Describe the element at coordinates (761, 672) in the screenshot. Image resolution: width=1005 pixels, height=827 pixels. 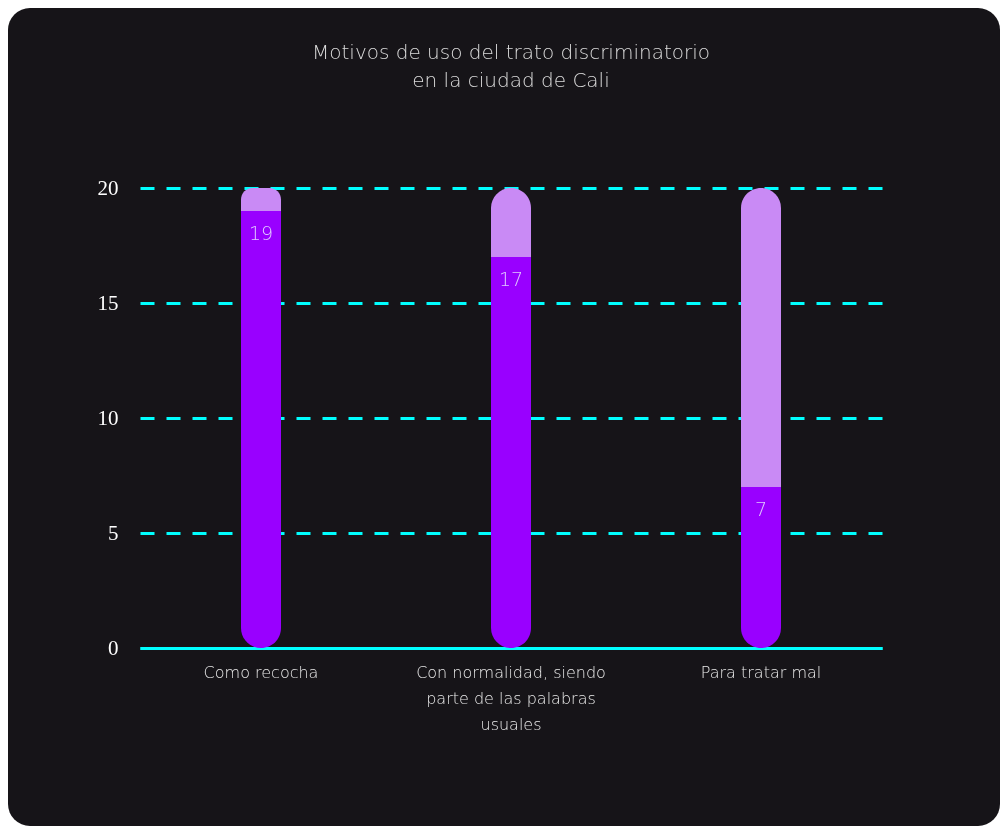
I see `x-tick-label: Para tratar mal` at that location.